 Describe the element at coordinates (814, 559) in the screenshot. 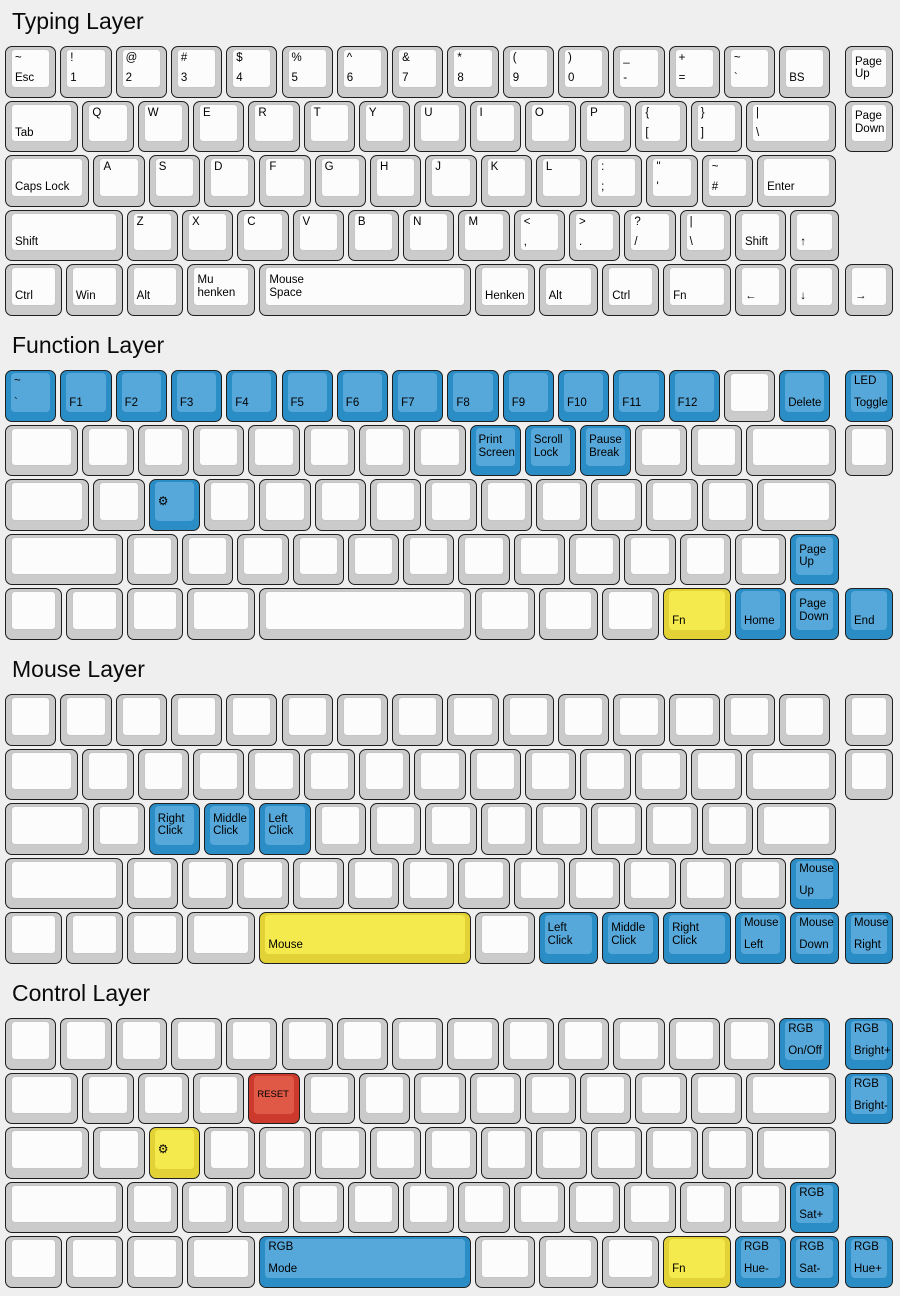

I see `key-page-up: Page Up` at that location.